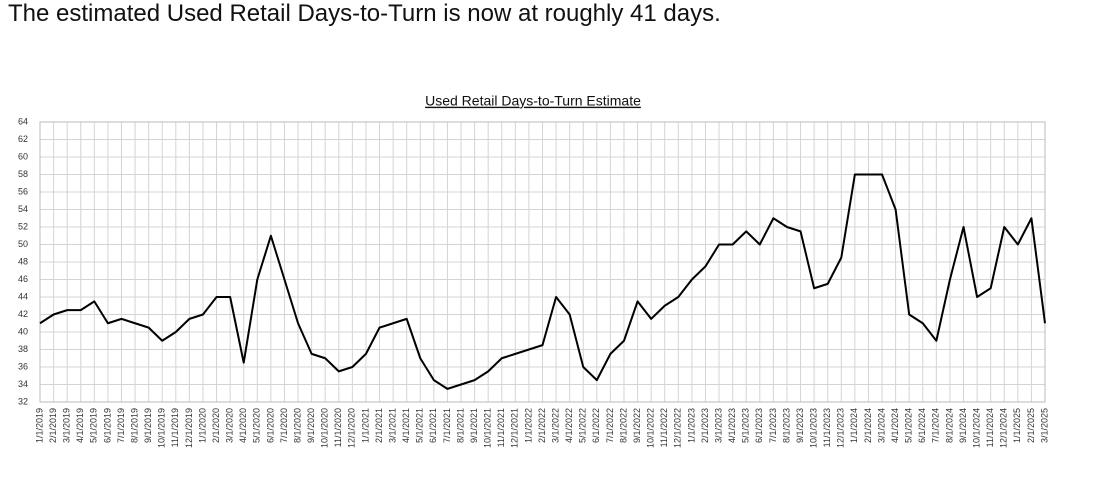 This screenshot has width=1094, height=480. Describe the element at coordinates (23, 401) in the screenshot. I see `y-tick-label: 32` at that location.